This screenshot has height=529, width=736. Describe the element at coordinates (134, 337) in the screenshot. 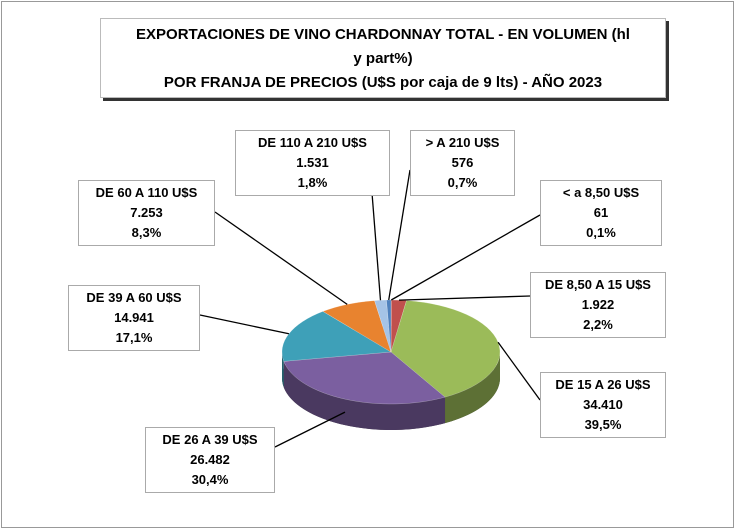

I see `label-share: 17,1%` at that location.